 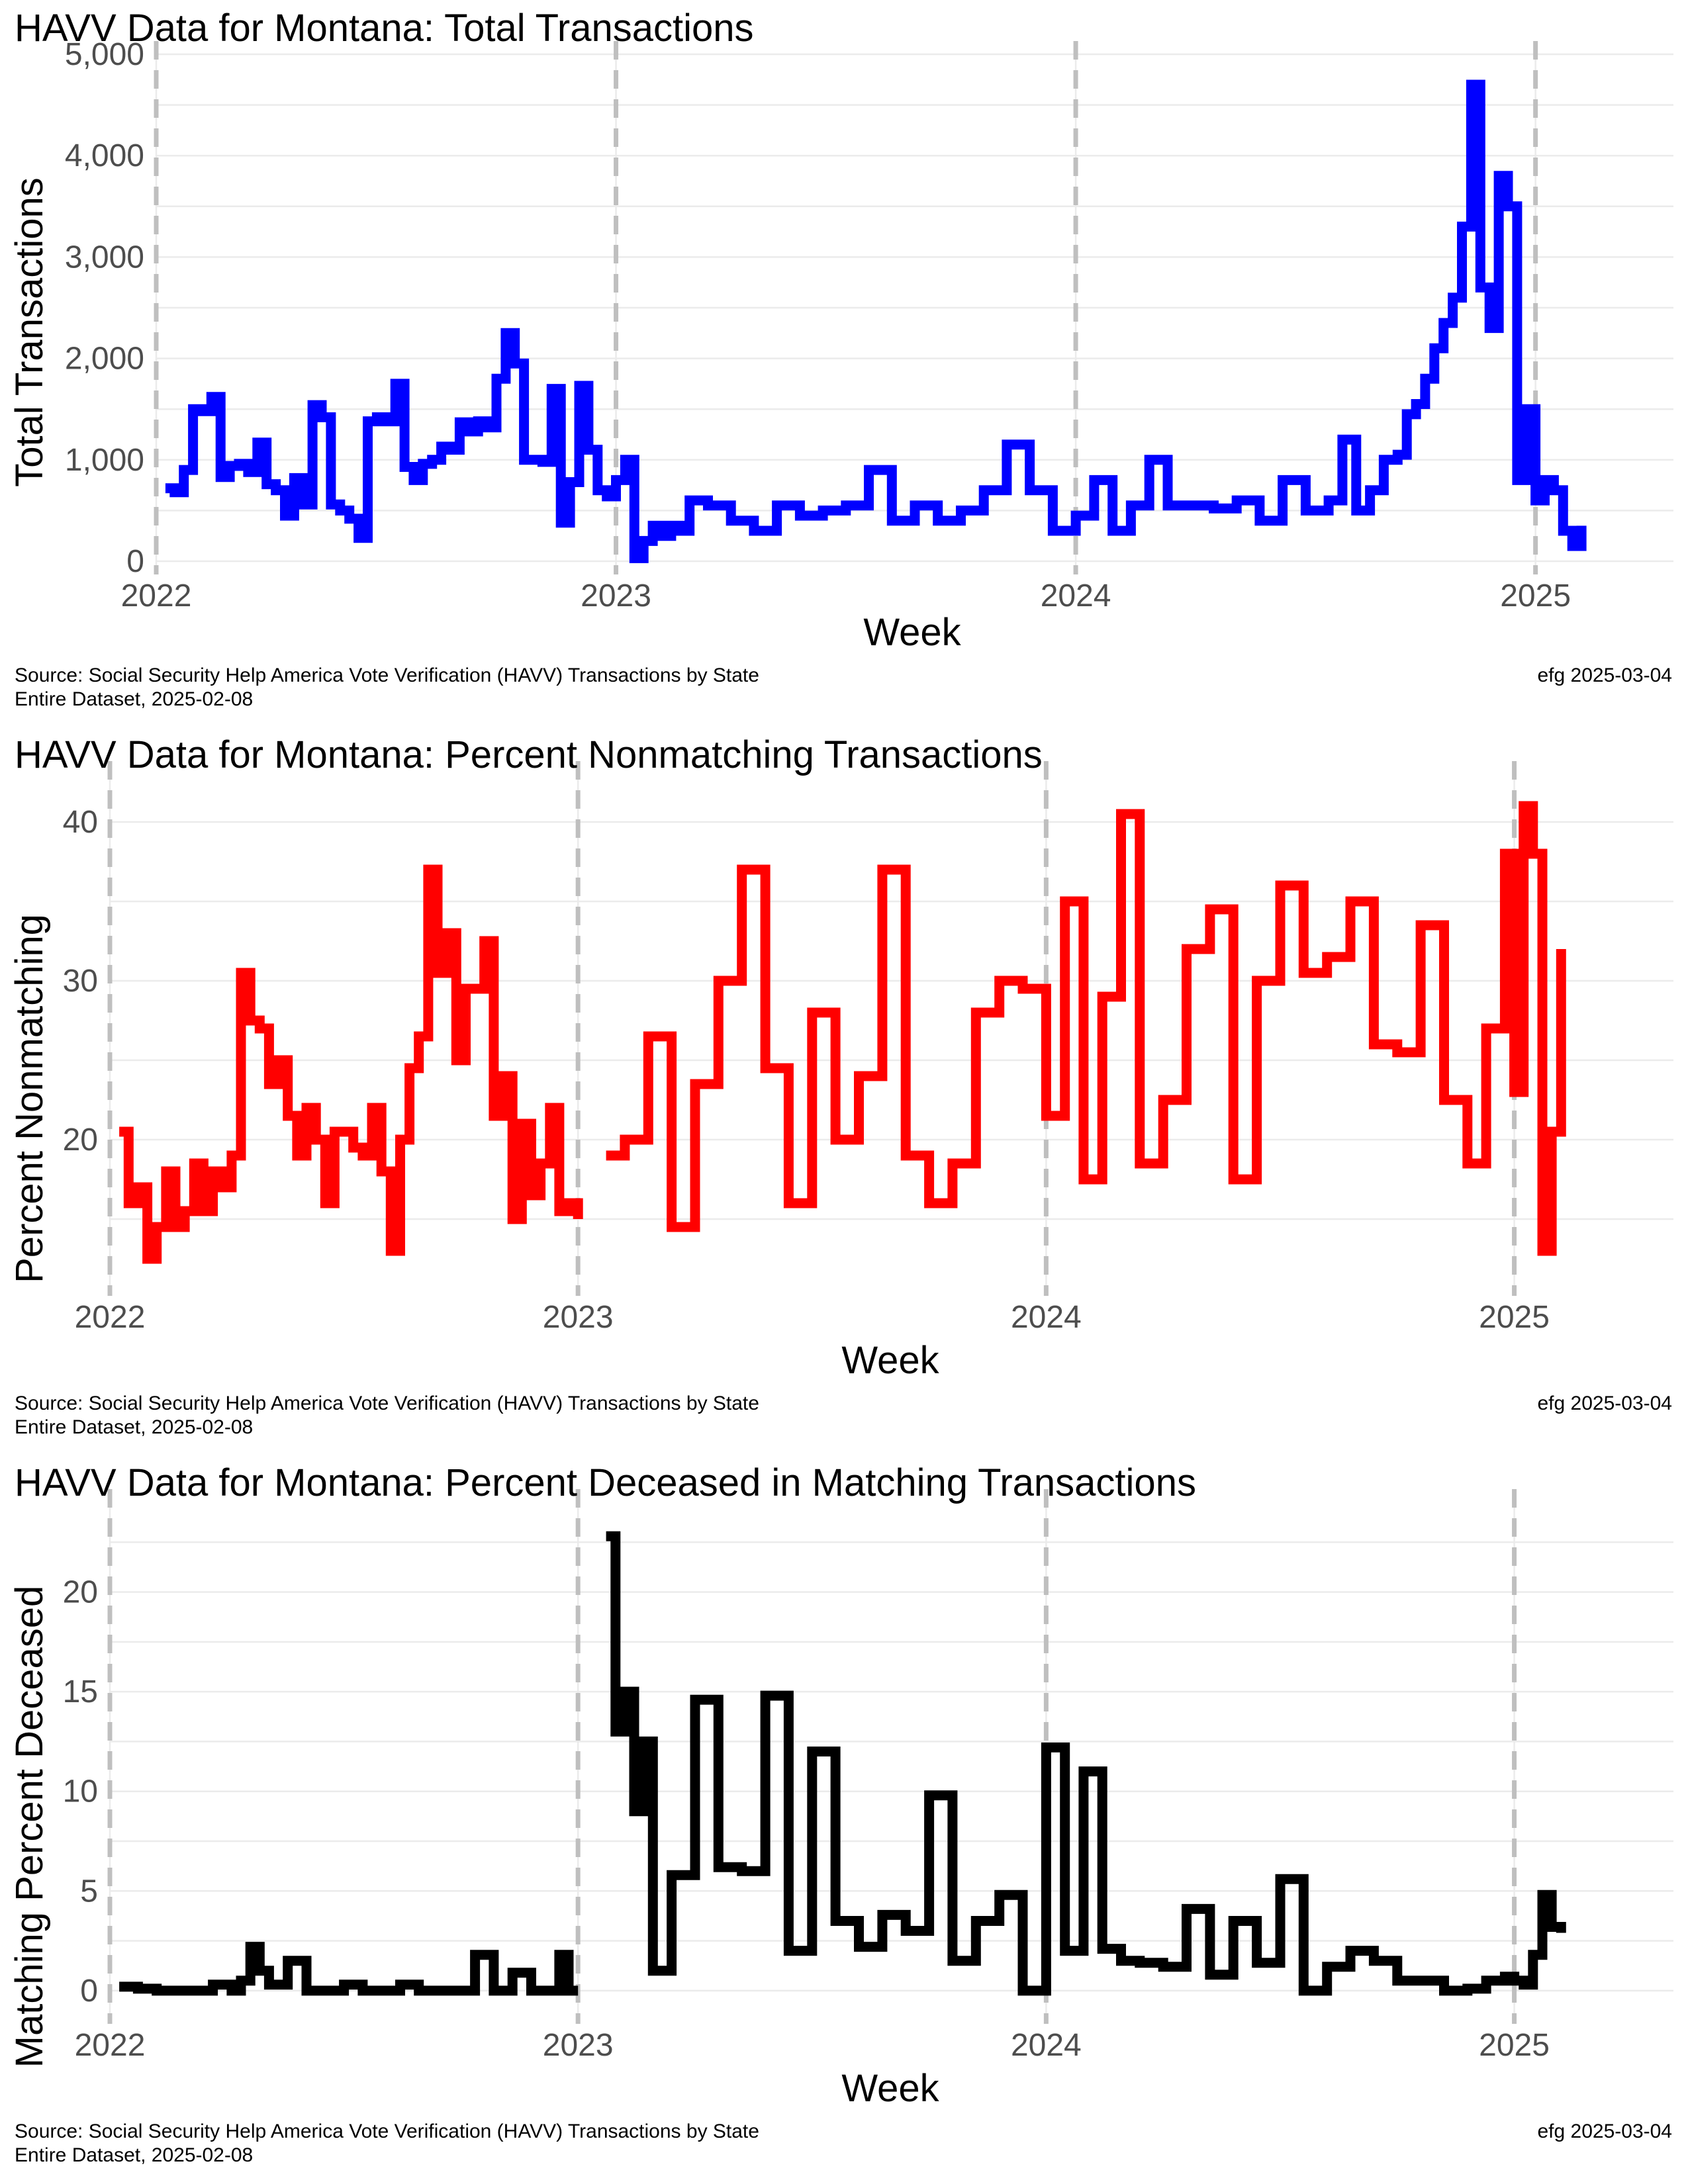 What do you see at coordinates (29, 331) in the screenshot?
I see `y-axis-title: Total Transactions` at bounding box center [29, 331].